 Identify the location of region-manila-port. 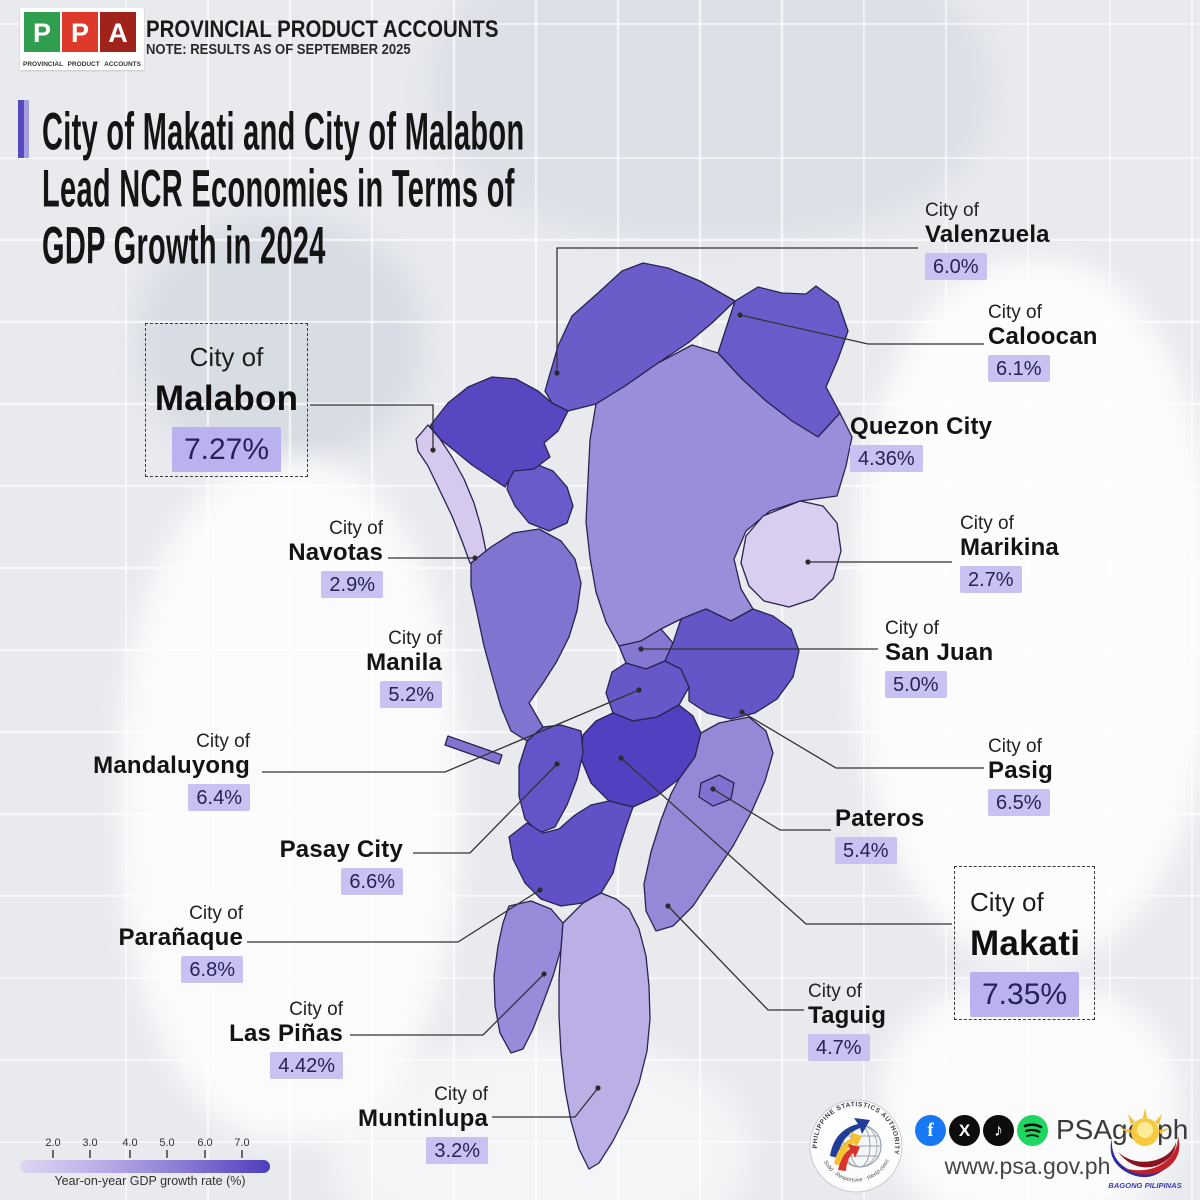
(473, 750).